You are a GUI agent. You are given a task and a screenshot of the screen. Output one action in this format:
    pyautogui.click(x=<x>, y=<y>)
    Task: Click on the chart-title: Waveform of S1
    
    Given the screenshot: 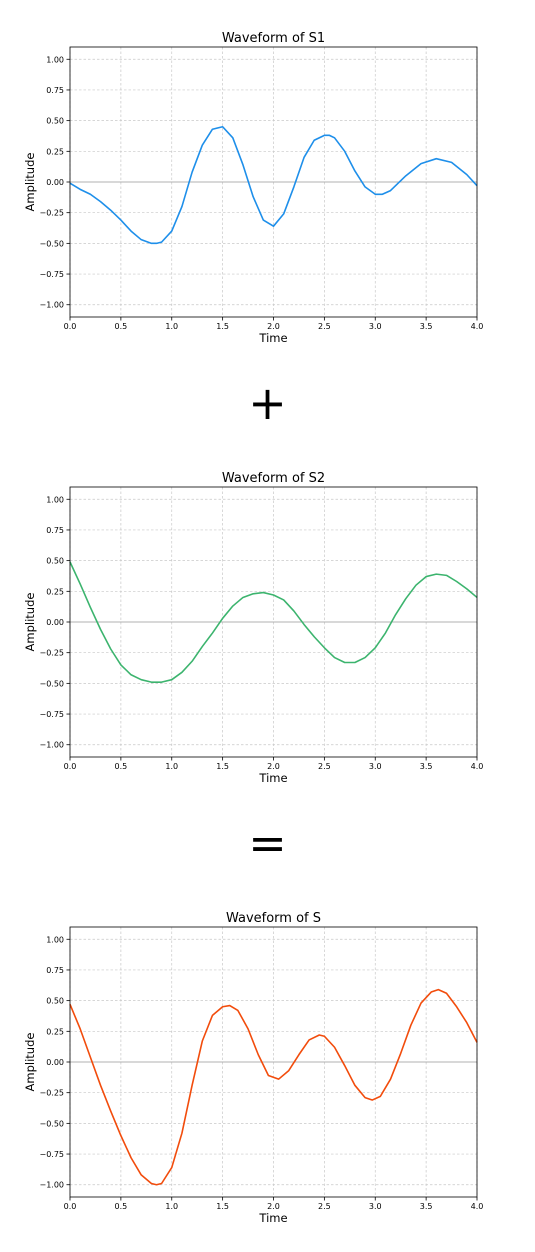 What is the action you would take?
    pyautogui.click(x=273, y=38)
    